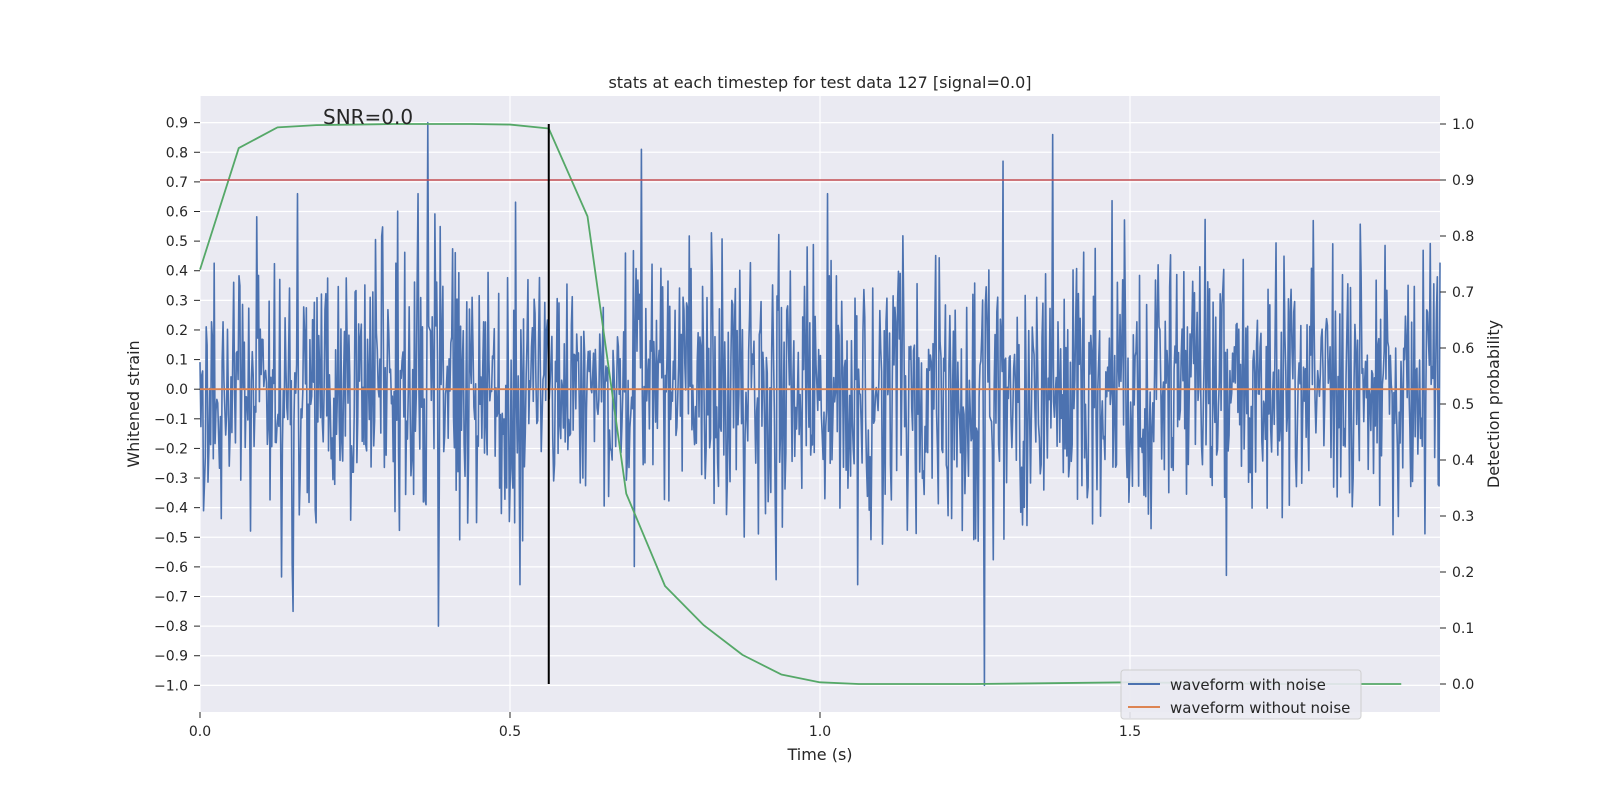 Image resolution: width=1600 pixels, height=800 pixels. I want to click on y-tick-label: −0.2, so click(171, 449).